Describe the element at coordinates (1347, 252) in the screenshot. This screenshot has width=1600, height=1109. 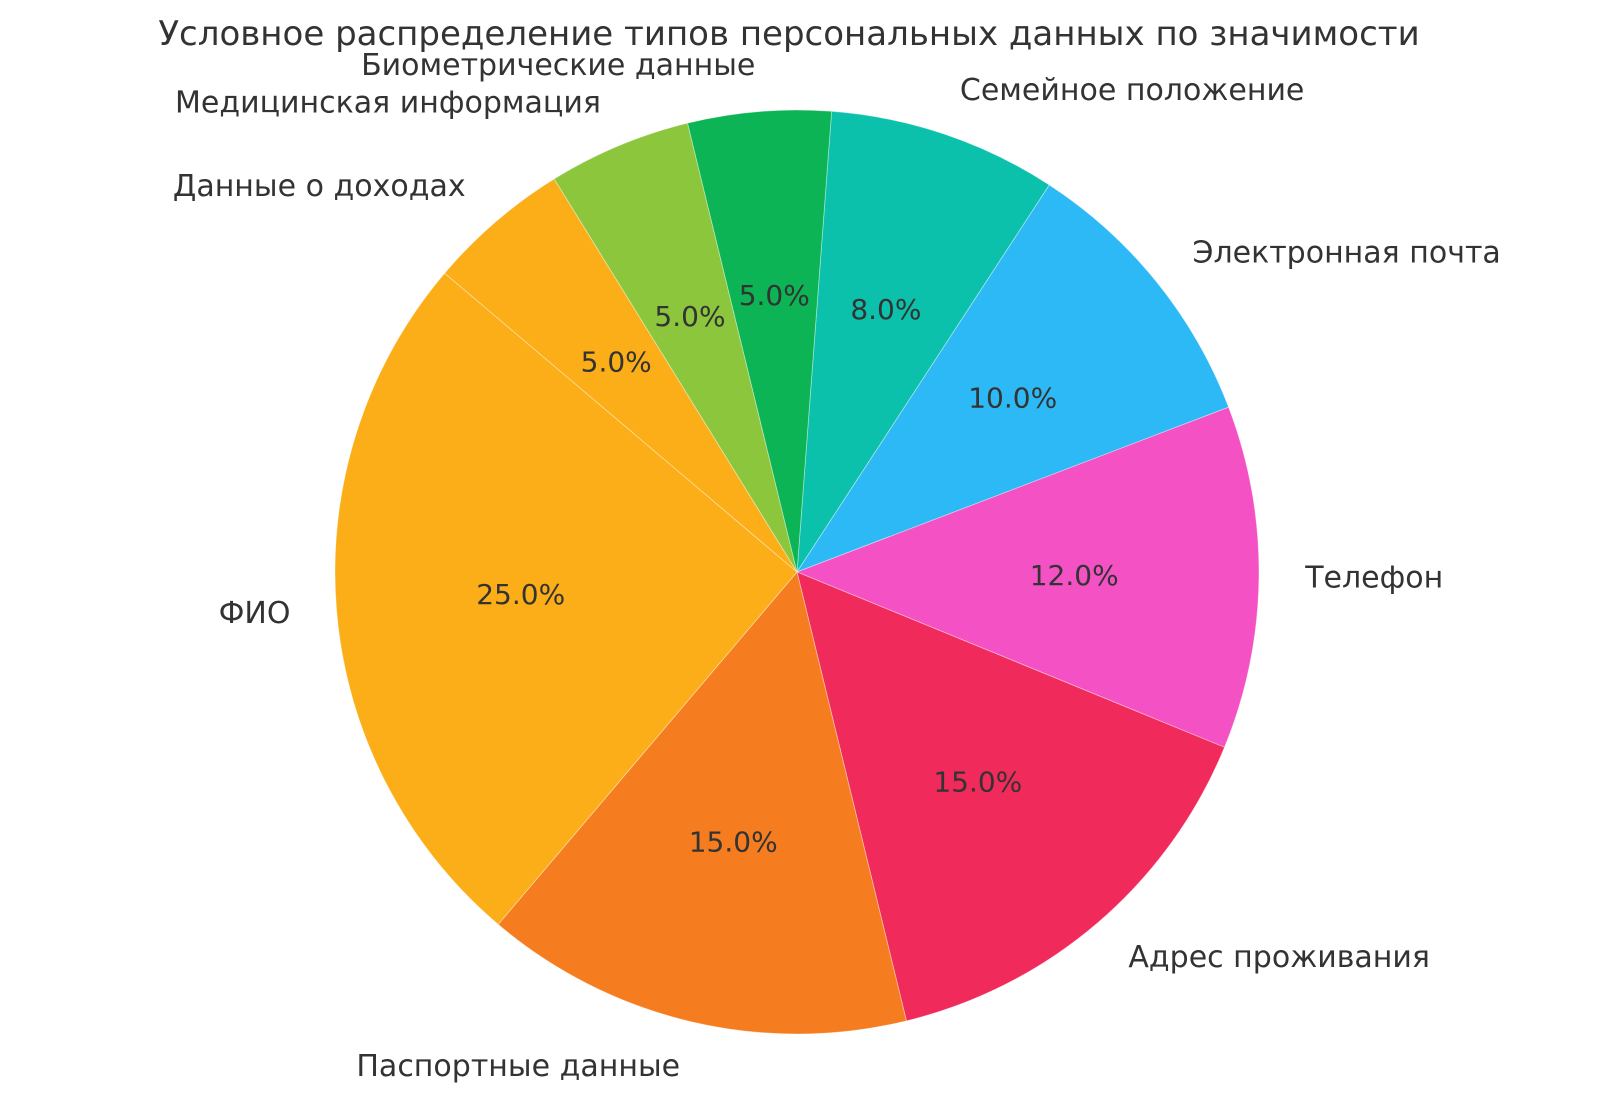
I see `pie-slice-name-1: Электронная почта` at that location.